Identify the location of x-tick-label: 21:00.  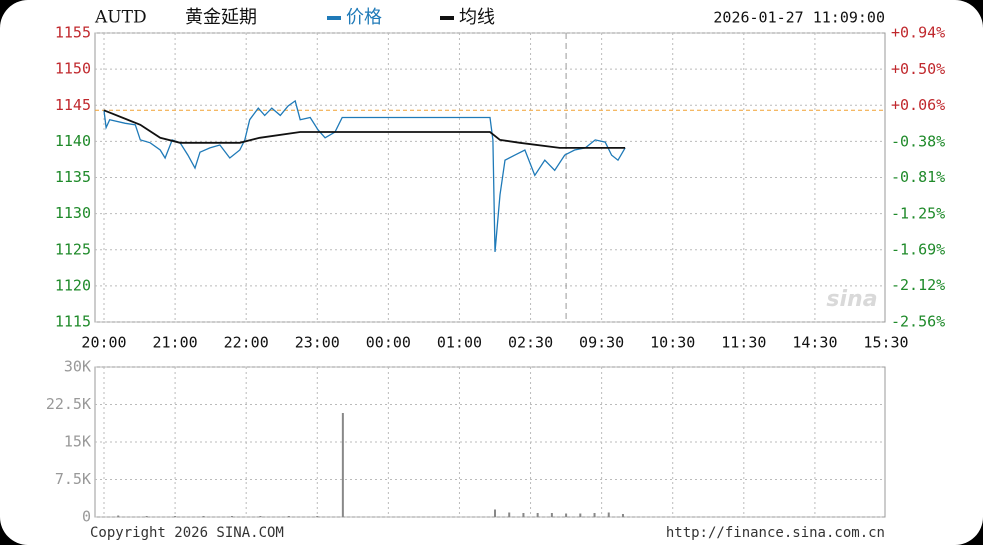
(175, 343).